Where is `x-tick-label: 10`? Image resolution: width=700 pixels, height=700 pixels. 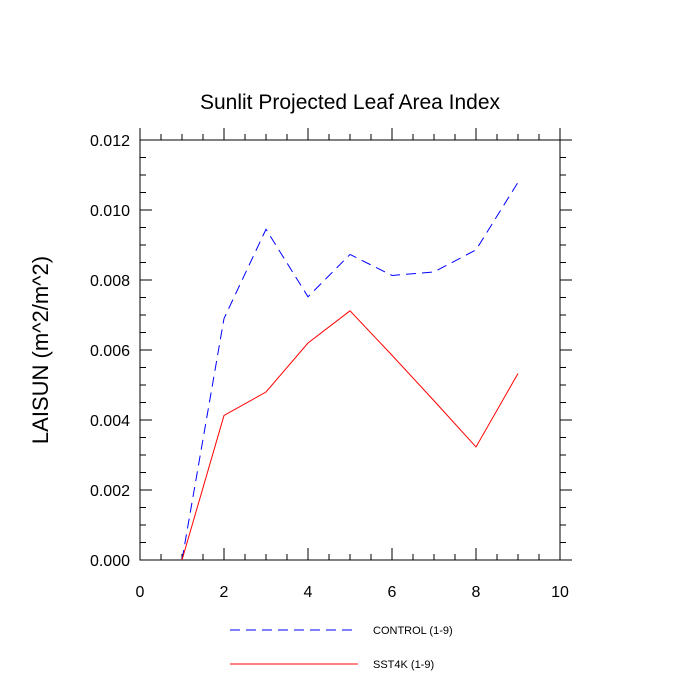 x-tick-label: 10 is located at coordinates (560, 592).